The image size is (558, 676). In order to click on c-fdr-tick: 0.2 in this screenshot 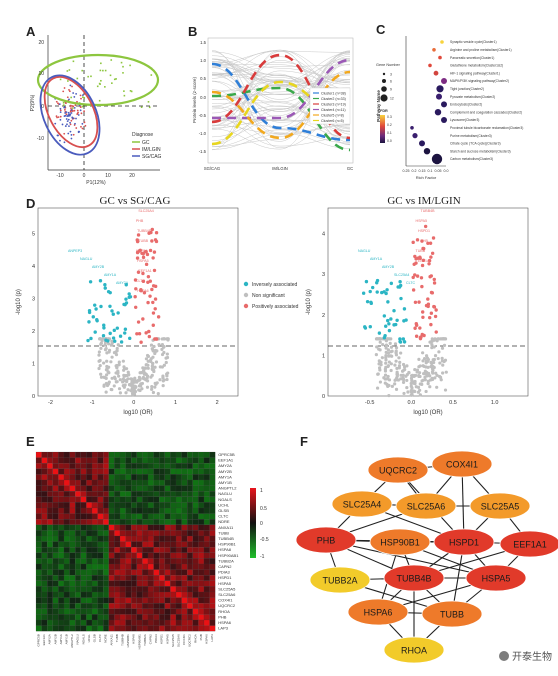, I will do `click(389, 125)`.